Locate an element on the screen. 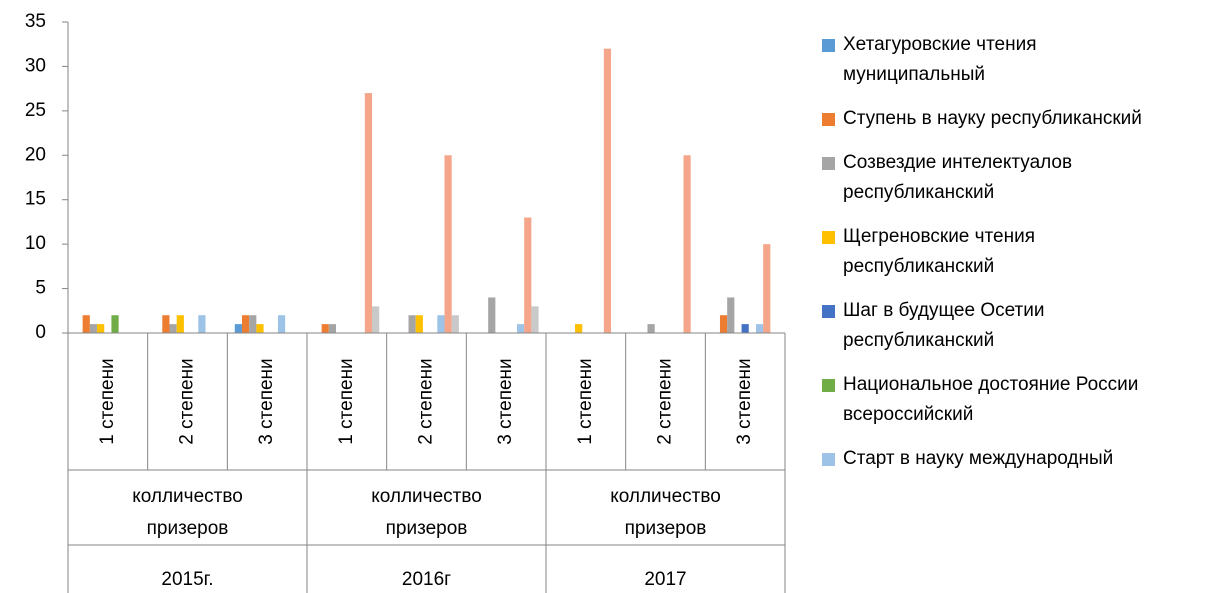 This screenshot has width=1227, height=593. legend-item: Щегреновские чтения республиканский is located at coordinates (1022, 252).